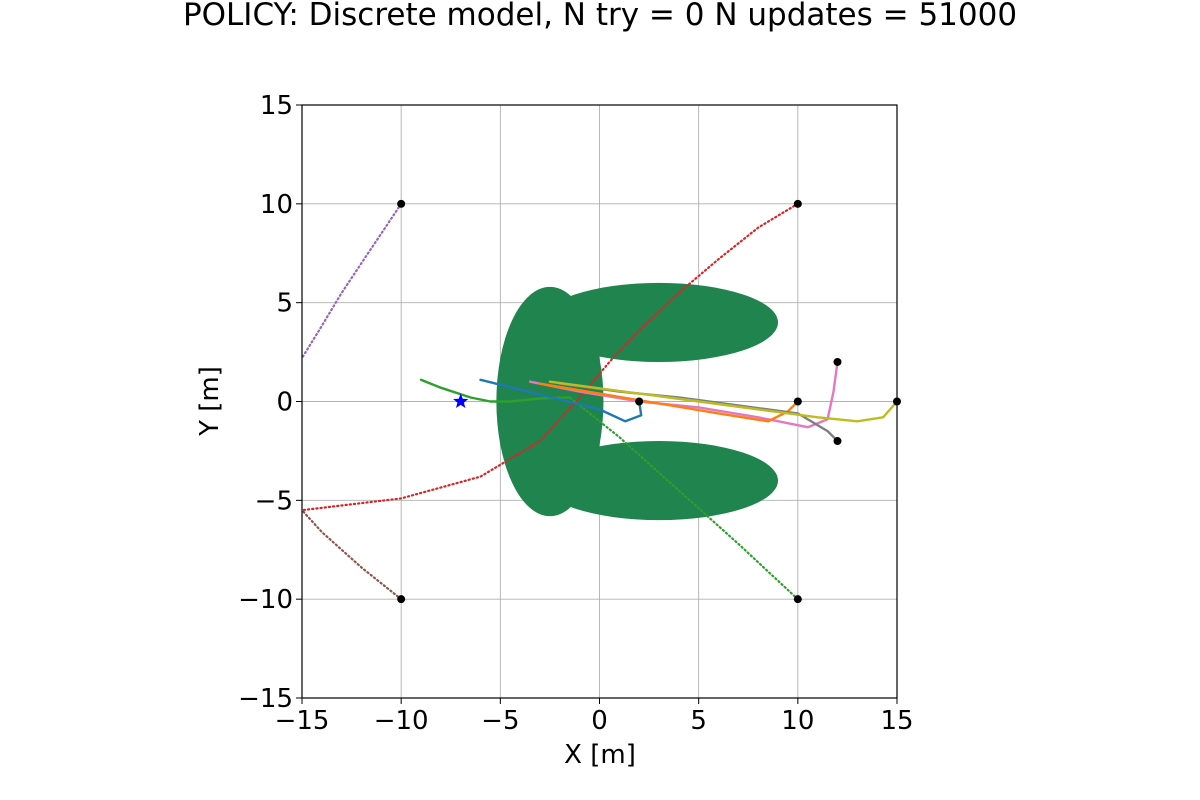 Image resolution: width=1200 pixels, height=800 pixels. I want to click on trajectory-green-dotted, so click(683, 498).